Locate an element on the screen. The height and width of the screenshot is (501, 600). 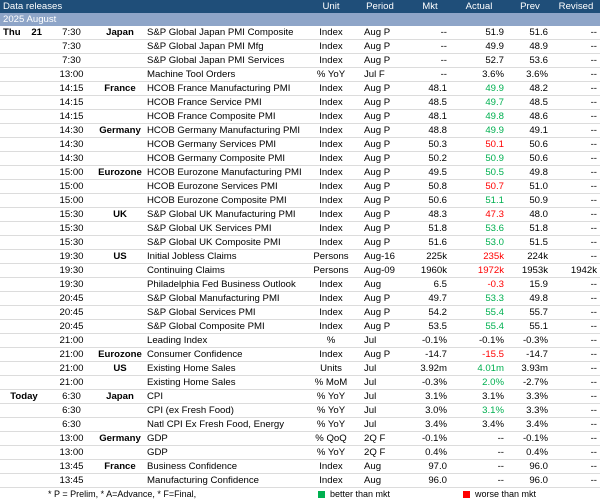
row-event: GDP is located at coordinates (157, 452).